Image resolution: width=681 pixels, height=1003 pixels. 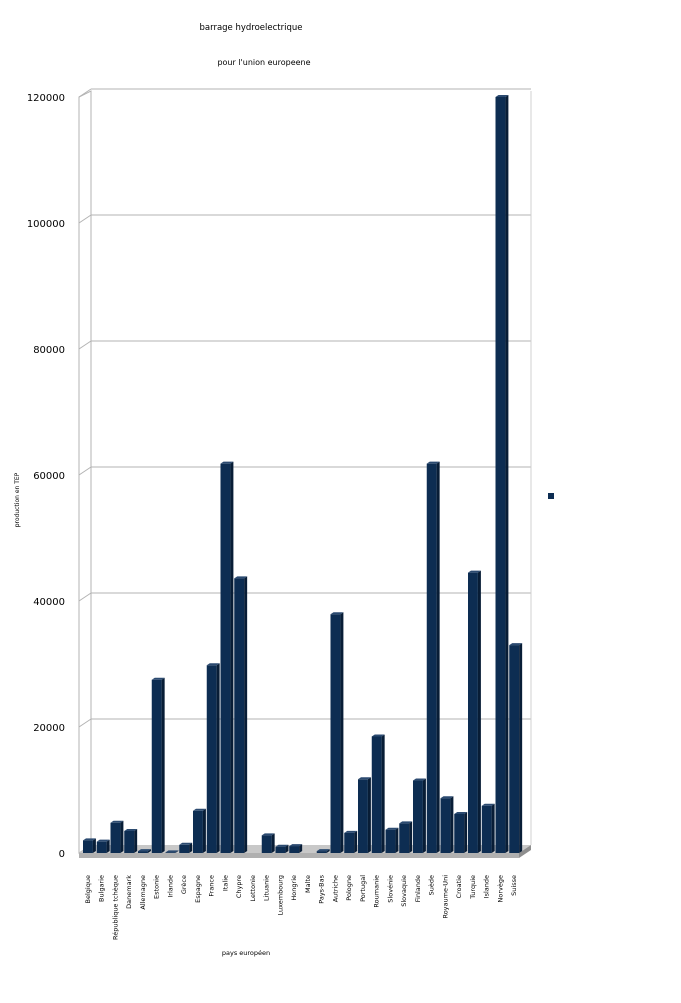 What do you see at coordinates (198, 889) in the screenshot?
I see `x-tick-label: Espagne` at bounding box center [198, 889].